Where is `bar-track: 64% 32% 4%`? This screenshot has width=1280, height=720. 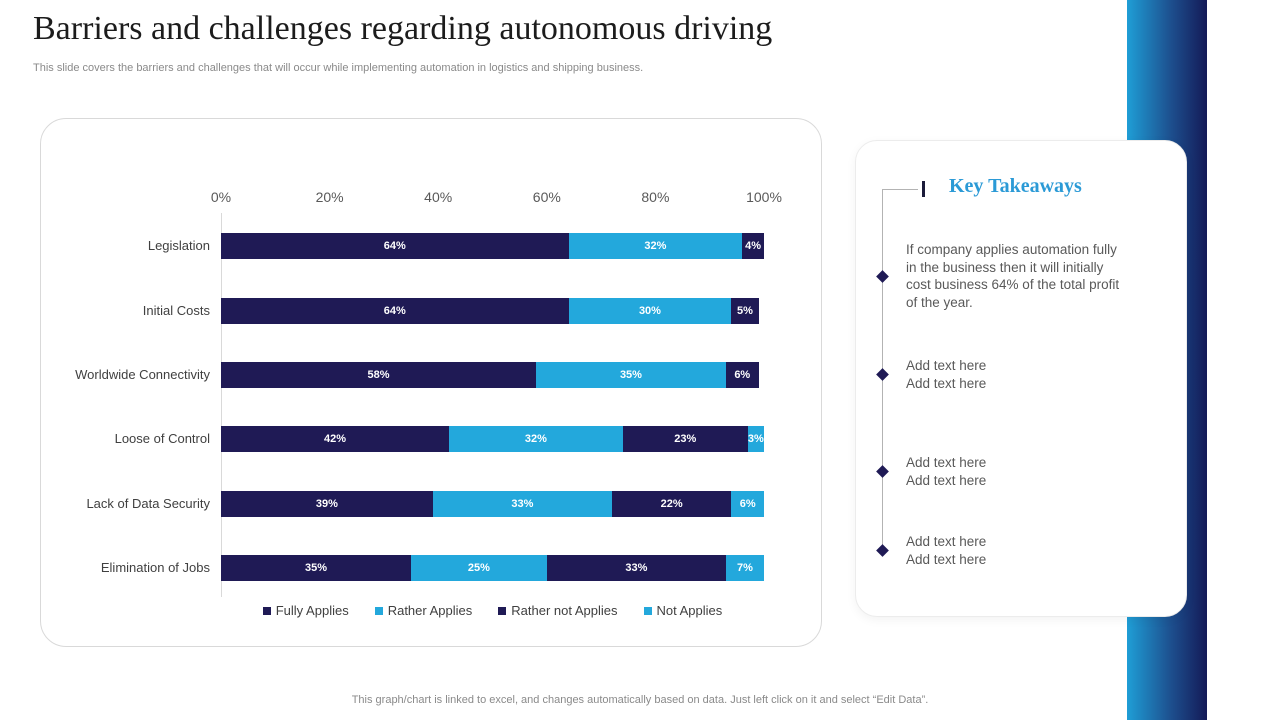 bar-track: 64% 32% 4% is located at coordinates (492, 246).